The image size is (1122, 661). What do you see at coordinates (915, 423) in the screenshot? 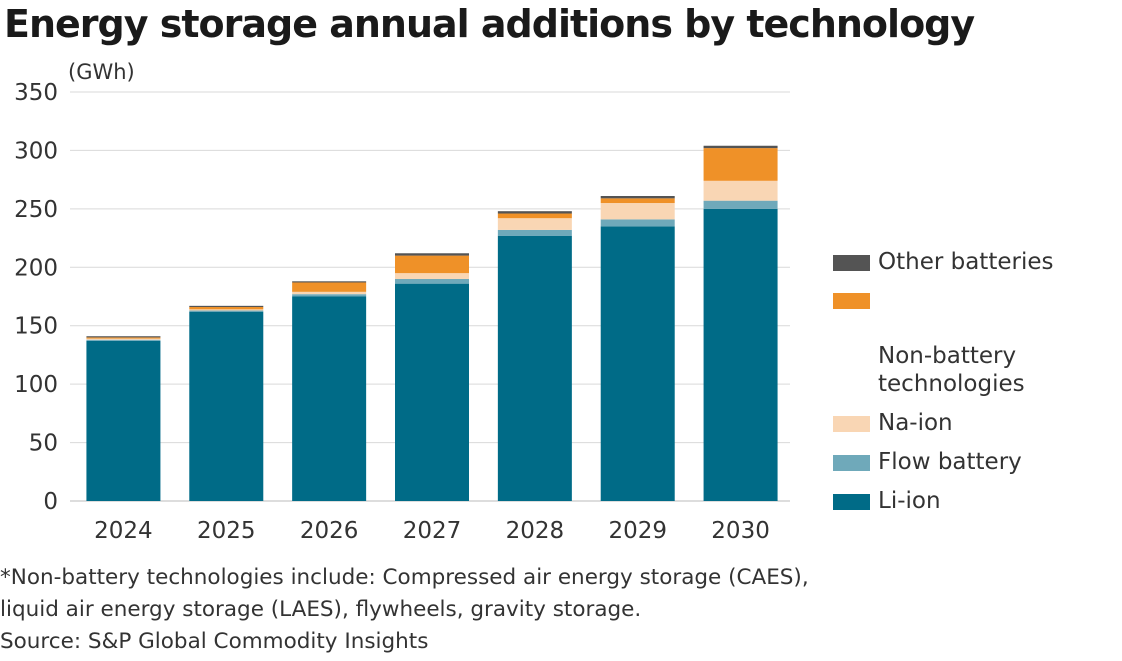
I see `legend-label: Na-ion` at bounding box center [915, 423].